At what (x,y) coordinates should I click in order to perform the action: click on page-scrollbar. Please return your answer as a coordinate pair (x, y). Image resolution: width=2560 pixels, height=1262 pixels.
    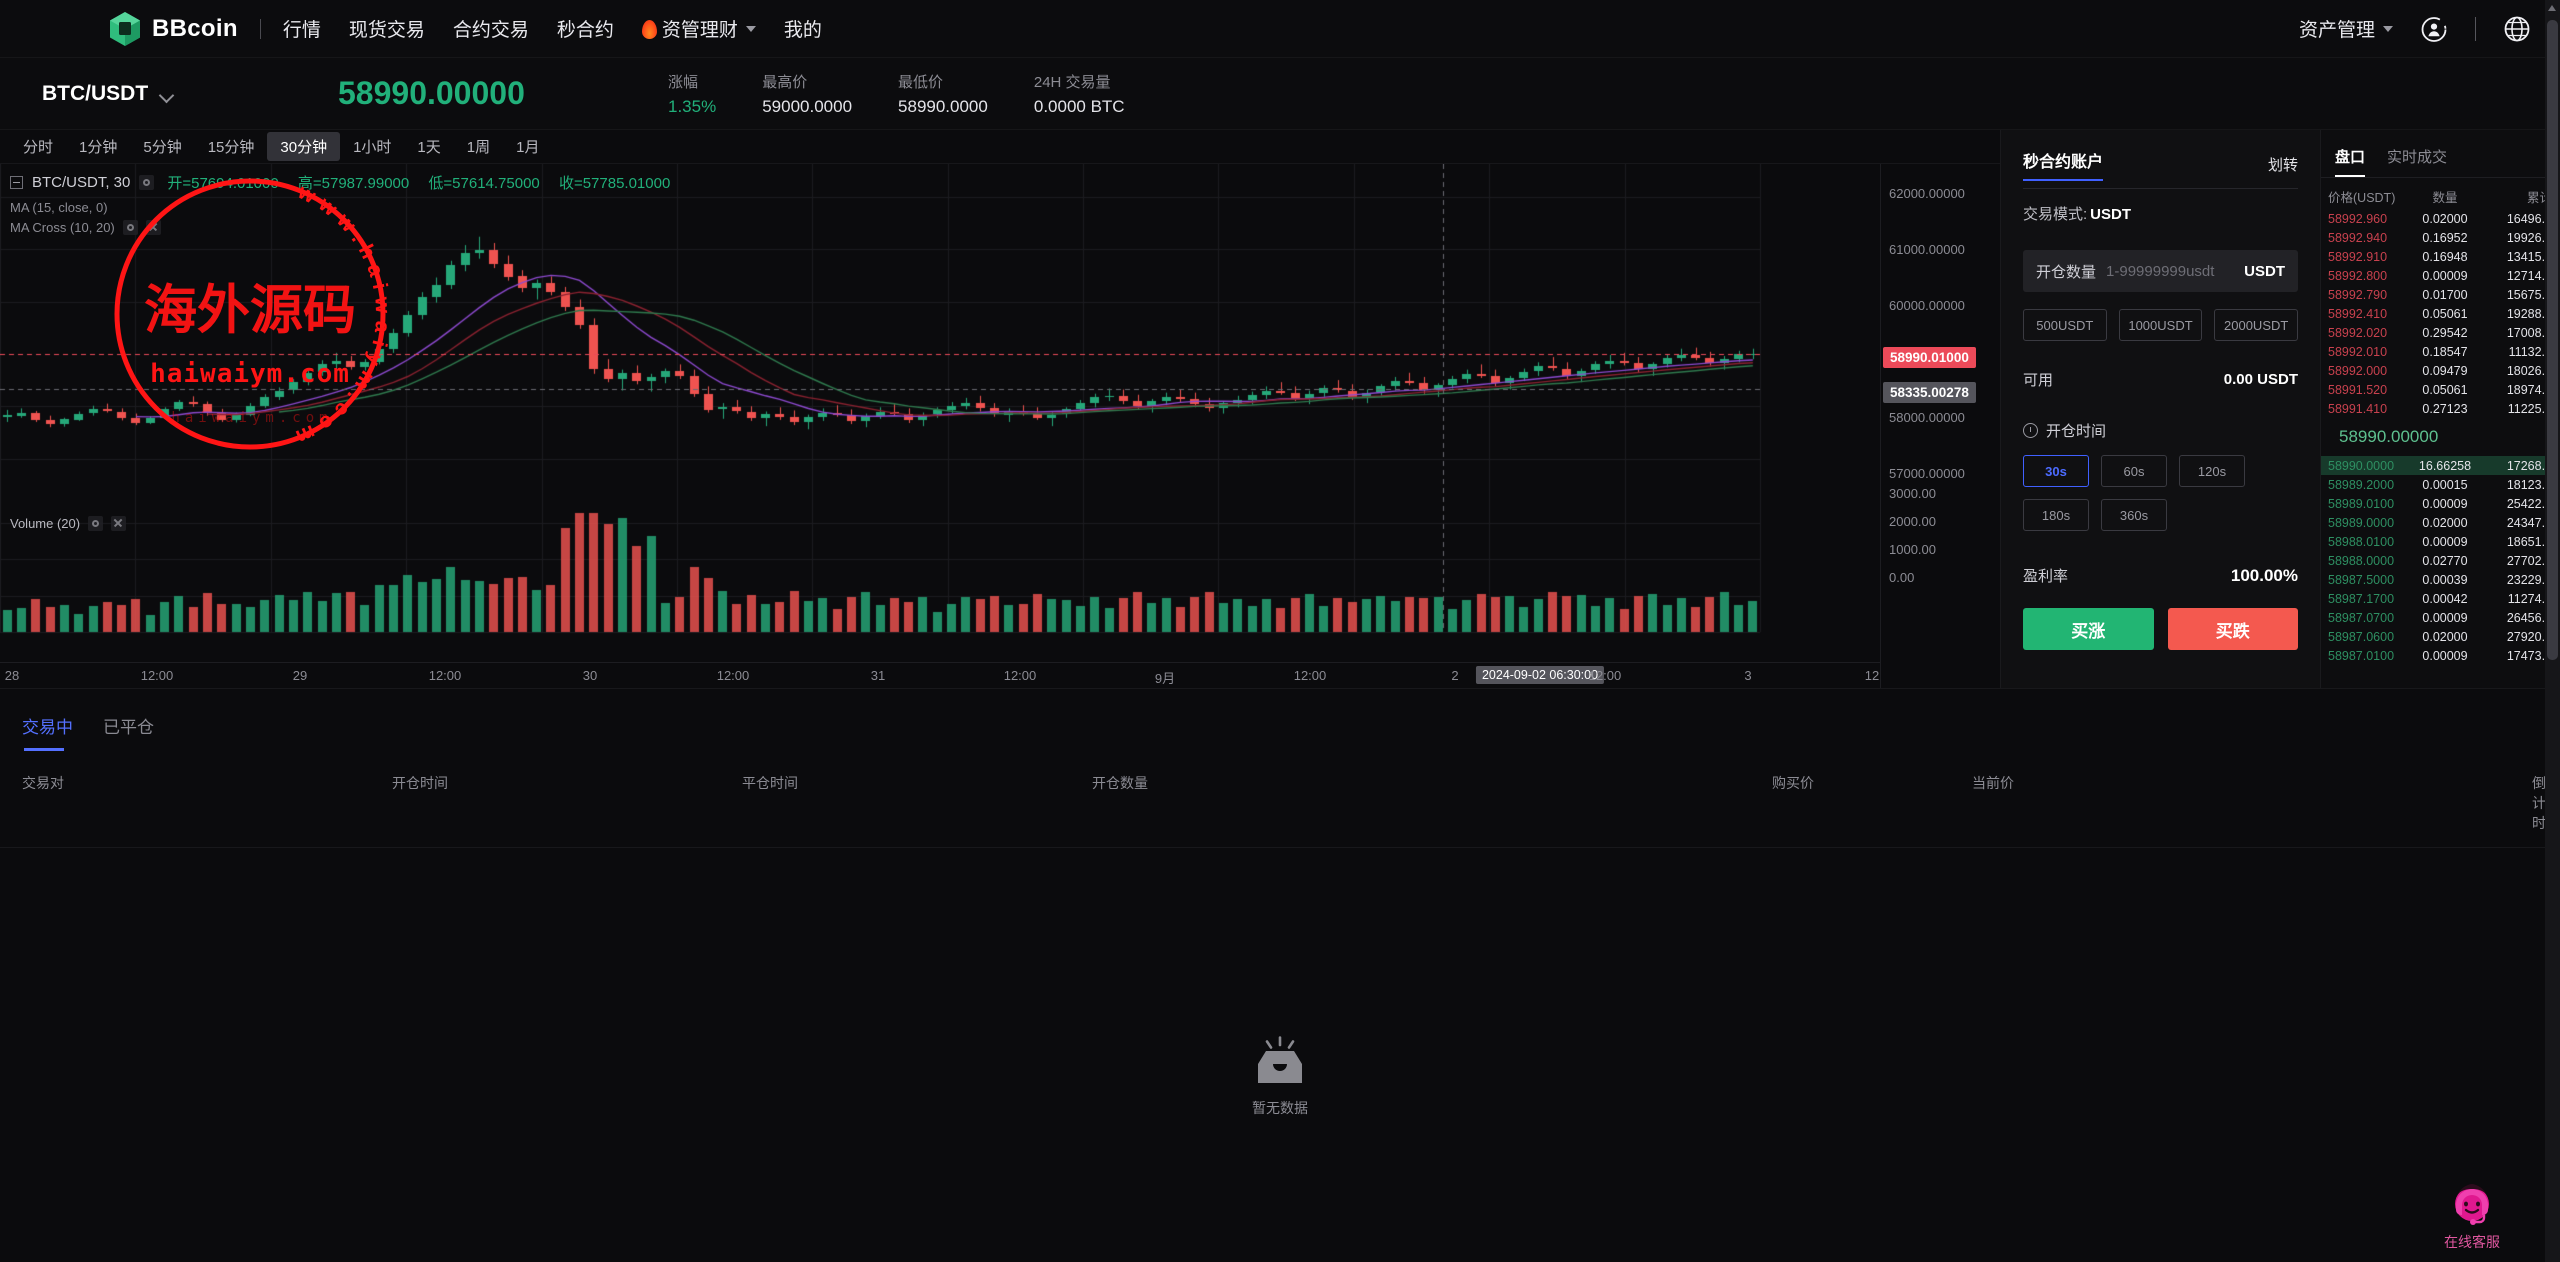
    Looking at the image, I should click on (2552, 631).